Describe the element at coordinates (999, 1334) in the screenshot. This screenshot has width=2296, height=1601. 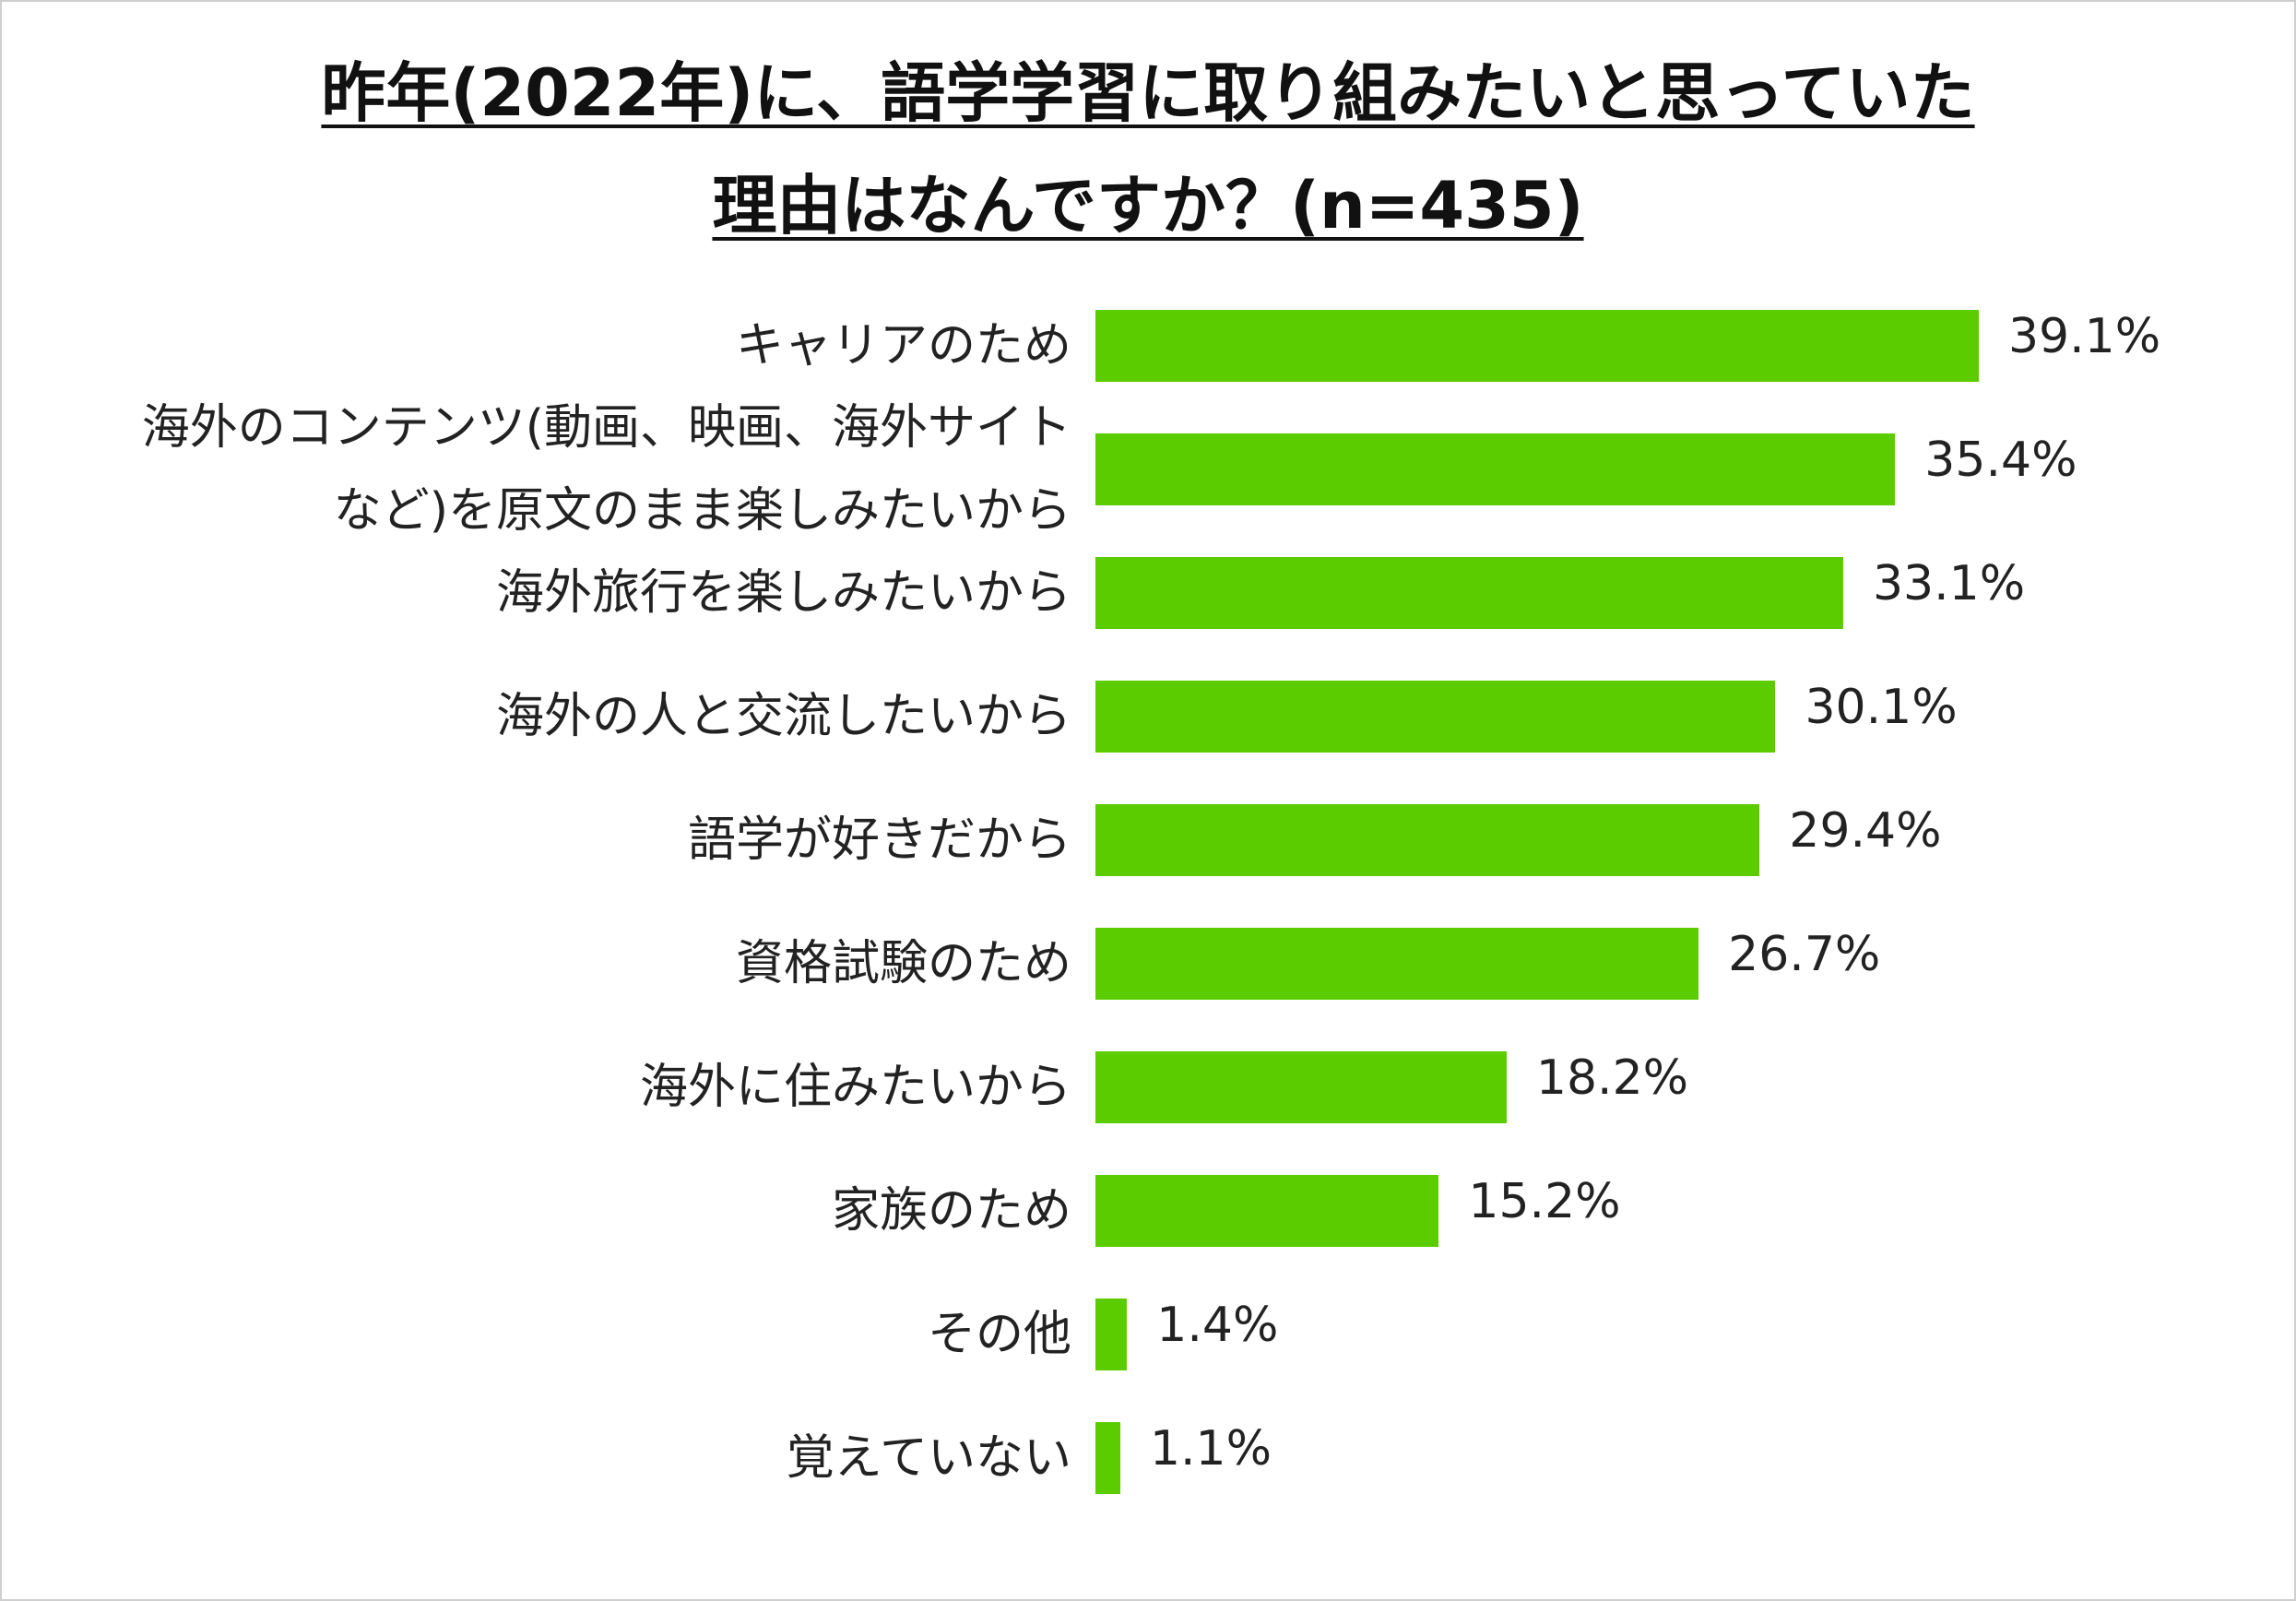
I see `category-label-line: その他` at that location.